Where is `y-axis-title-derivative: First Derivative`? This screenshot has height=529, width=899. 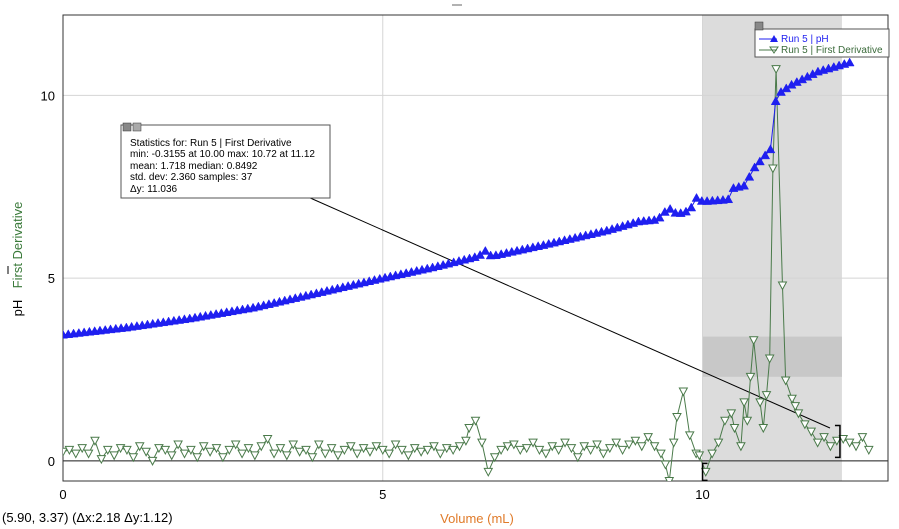
y-axis-title-derivative: First Derivative is located at coordinates (17, 245).